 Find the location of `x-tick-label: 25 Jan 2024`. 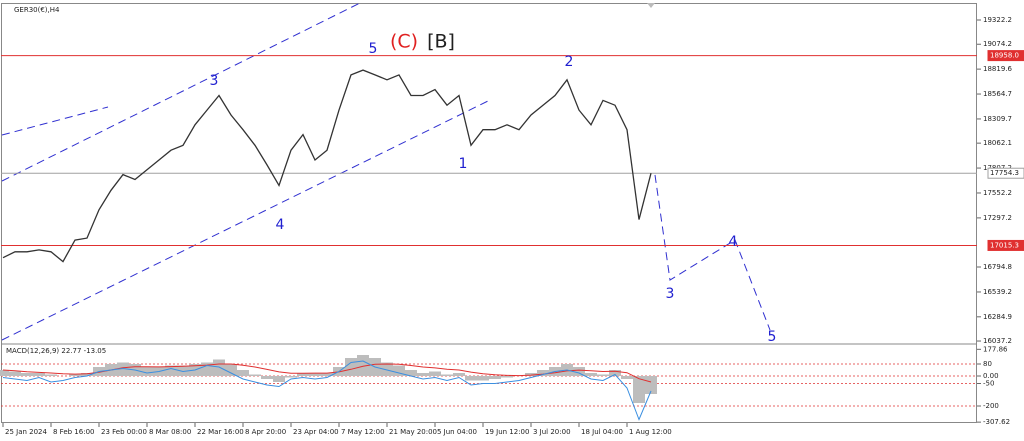

x-tick-label: 25 Jan 2024 is located at coordinates (26, 432).